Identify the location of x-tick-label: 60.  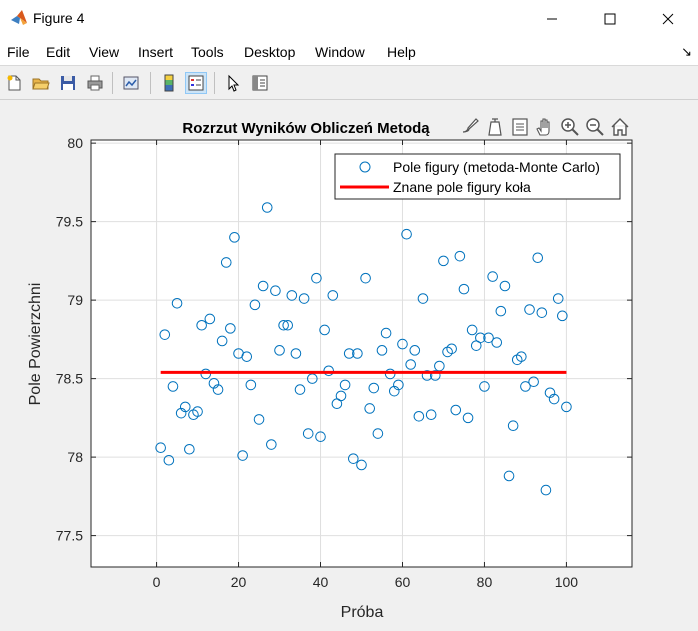
(403, 582).